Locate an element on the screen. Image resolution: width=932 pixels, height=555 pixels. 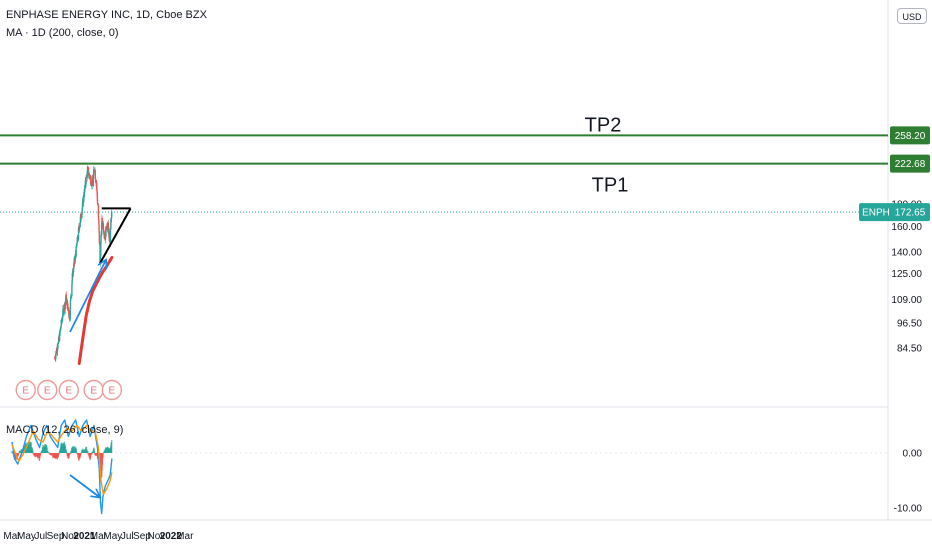
x-tick-label: Jul is located at coordinates (127, 536).